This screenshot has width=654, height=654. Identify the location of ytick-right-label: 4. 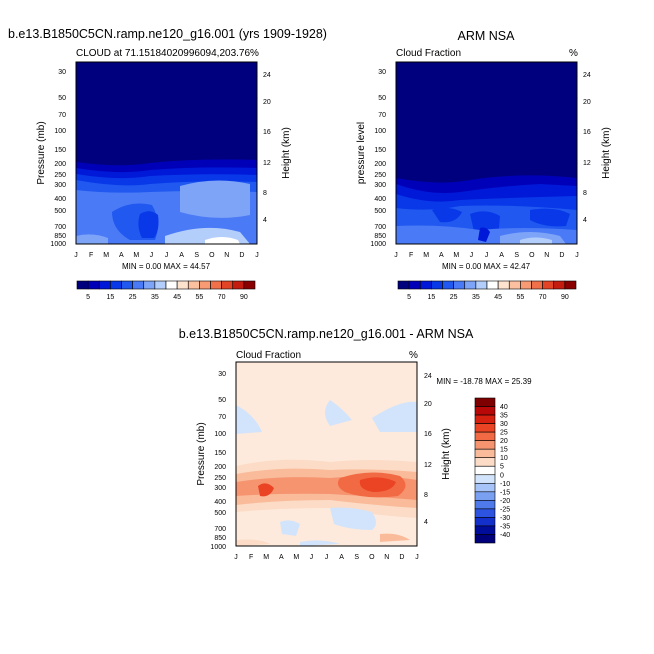
(585, 220).